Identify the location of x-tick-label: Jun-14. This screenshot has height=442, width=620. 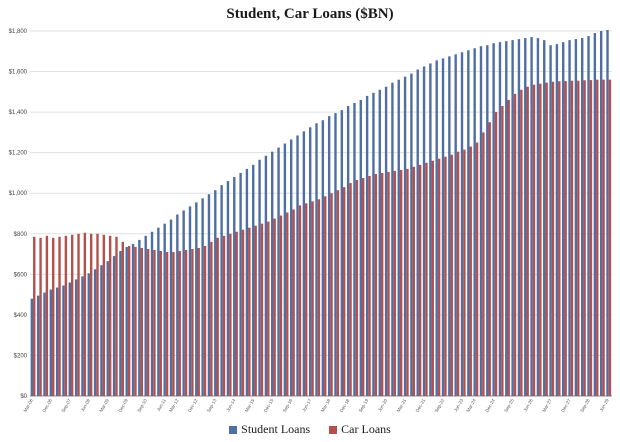
(230, 405).